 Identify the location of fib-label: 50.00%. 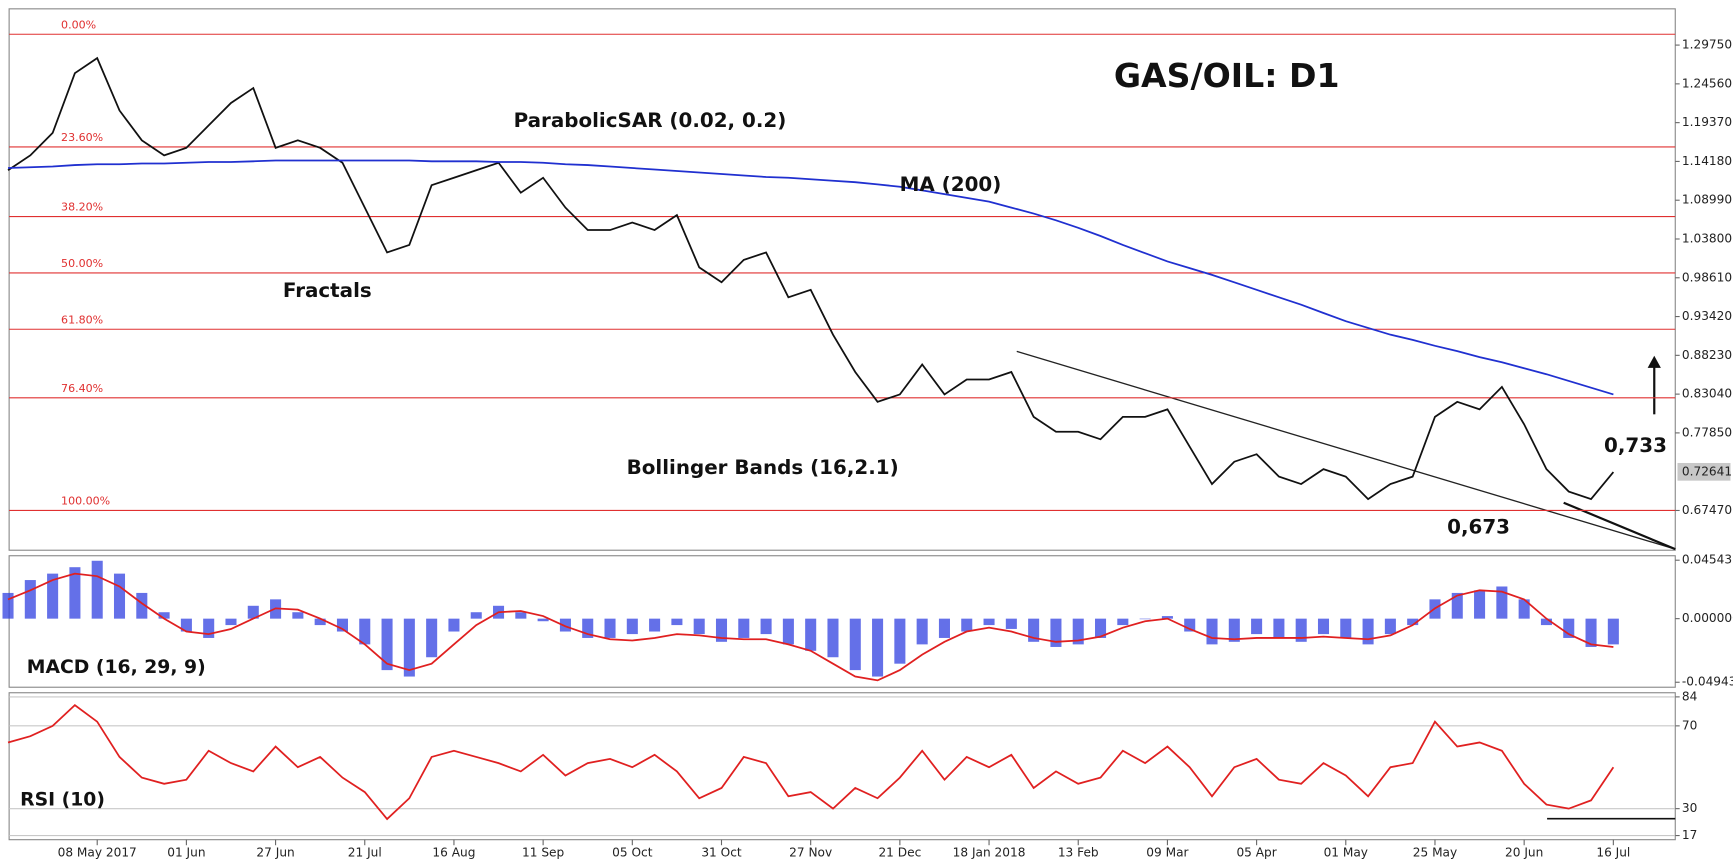
(82, 263).